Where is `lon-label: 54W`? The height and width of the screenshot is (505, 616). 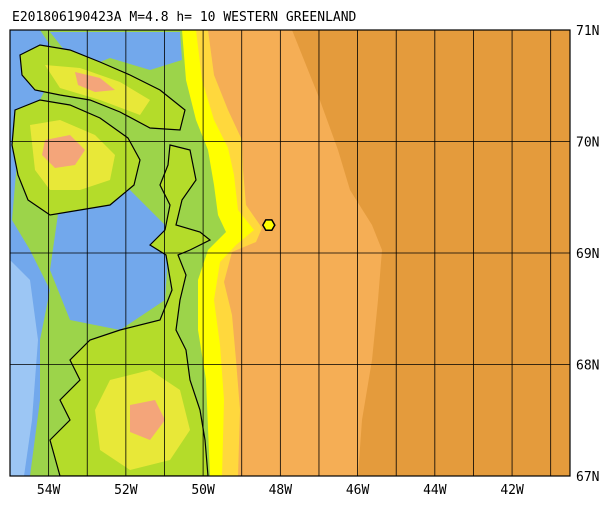
lon-label: 54W is located at coordinates (49, 490).